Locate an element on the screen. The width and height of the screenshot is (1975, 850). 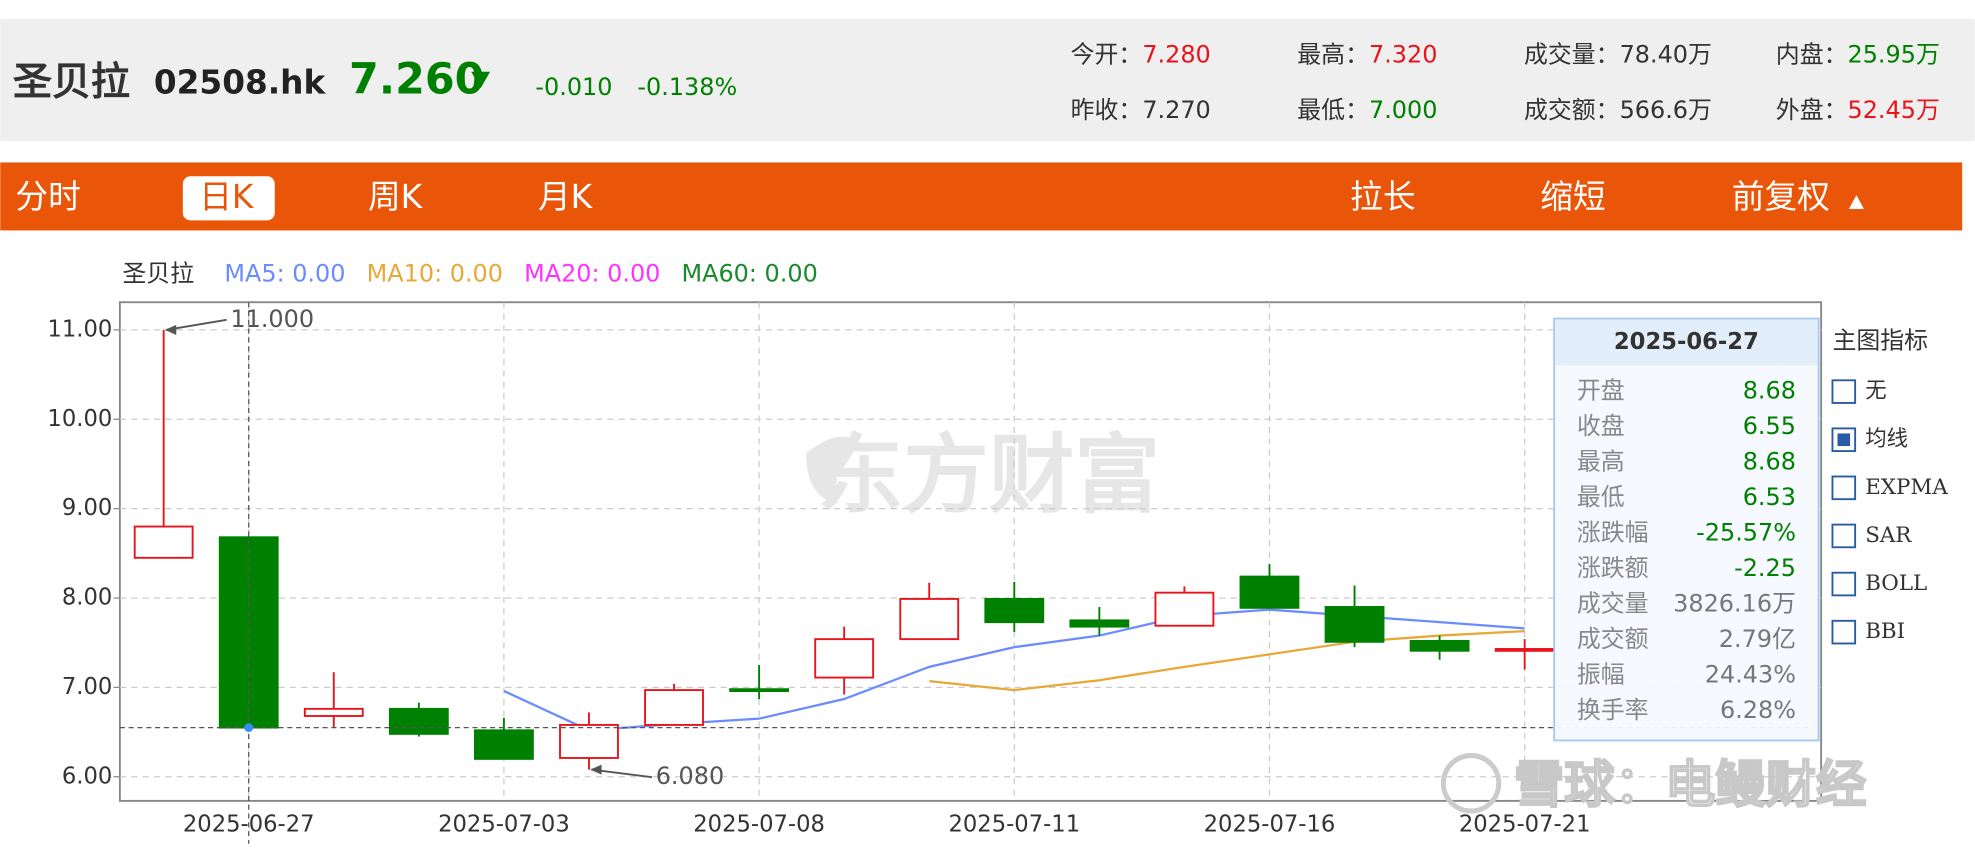
y-tick-label: 8.00 is located at coordinates (87, 598).